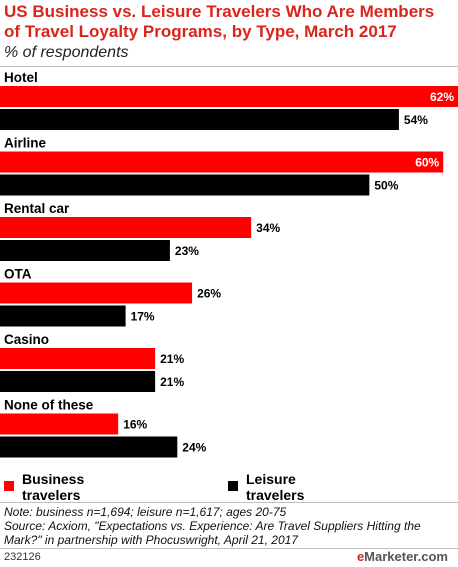 This screenshot has height=567, width=458. What do you see at coordinates (26, 339) in the screenshot?
I see `category-label-casino: Casino` at bounding box center [26, 339].